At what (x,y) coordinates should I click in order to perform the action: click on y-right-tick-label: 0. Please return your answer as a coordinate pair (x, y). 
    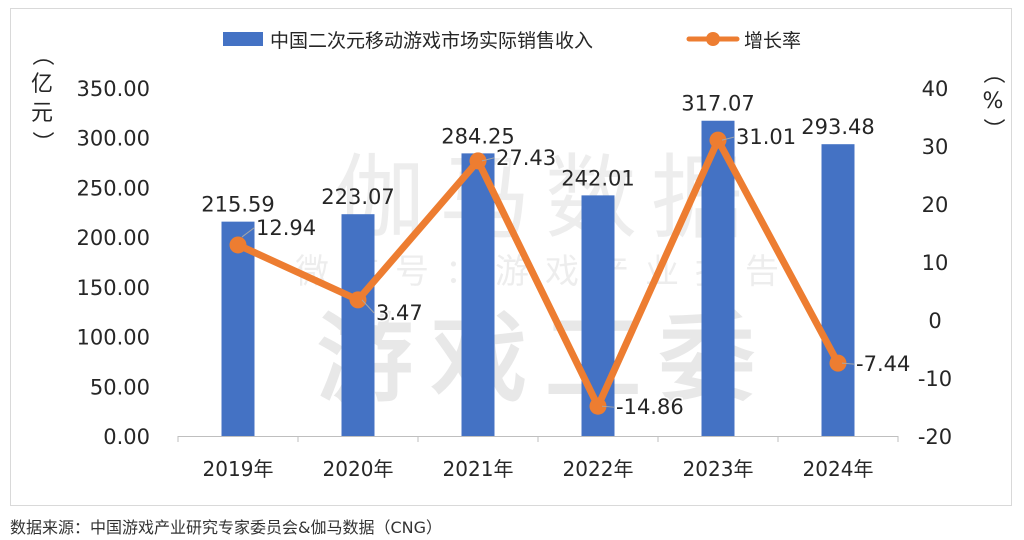
    Looking at the image, I should click on (934, 321).